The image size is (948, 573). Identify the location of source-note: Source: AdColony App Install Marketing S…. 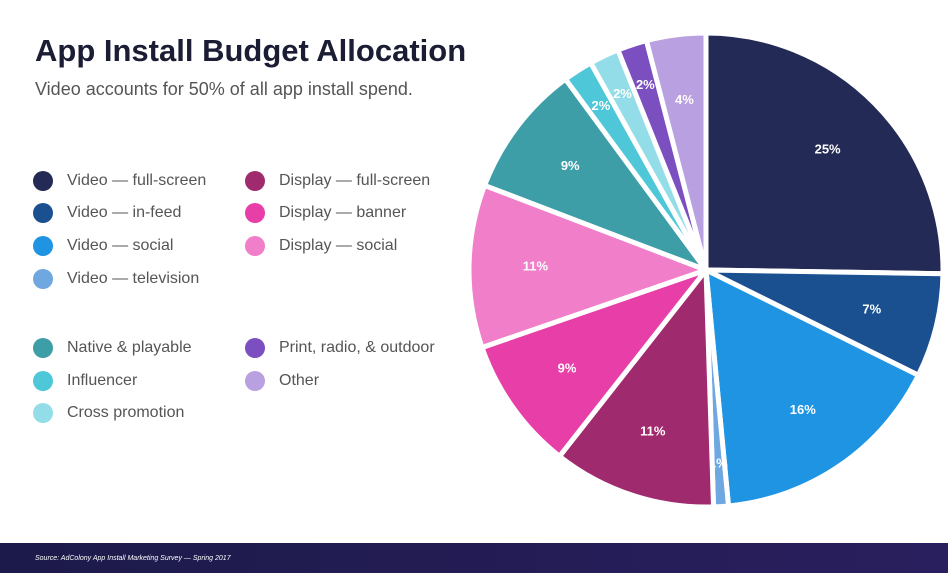
(133, 558).